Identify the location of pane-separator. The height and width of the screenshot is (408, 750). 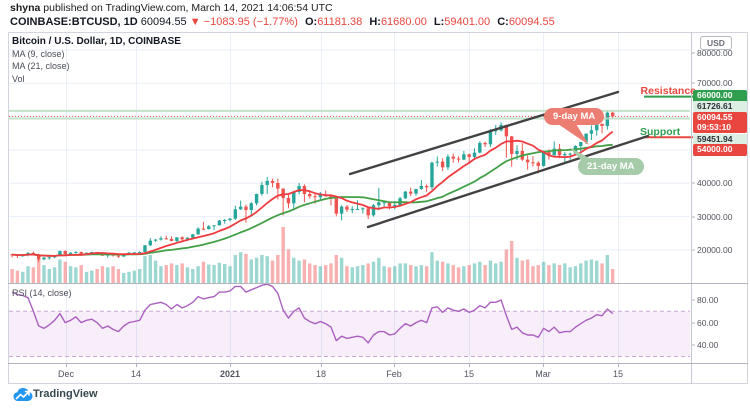
(378, 283).